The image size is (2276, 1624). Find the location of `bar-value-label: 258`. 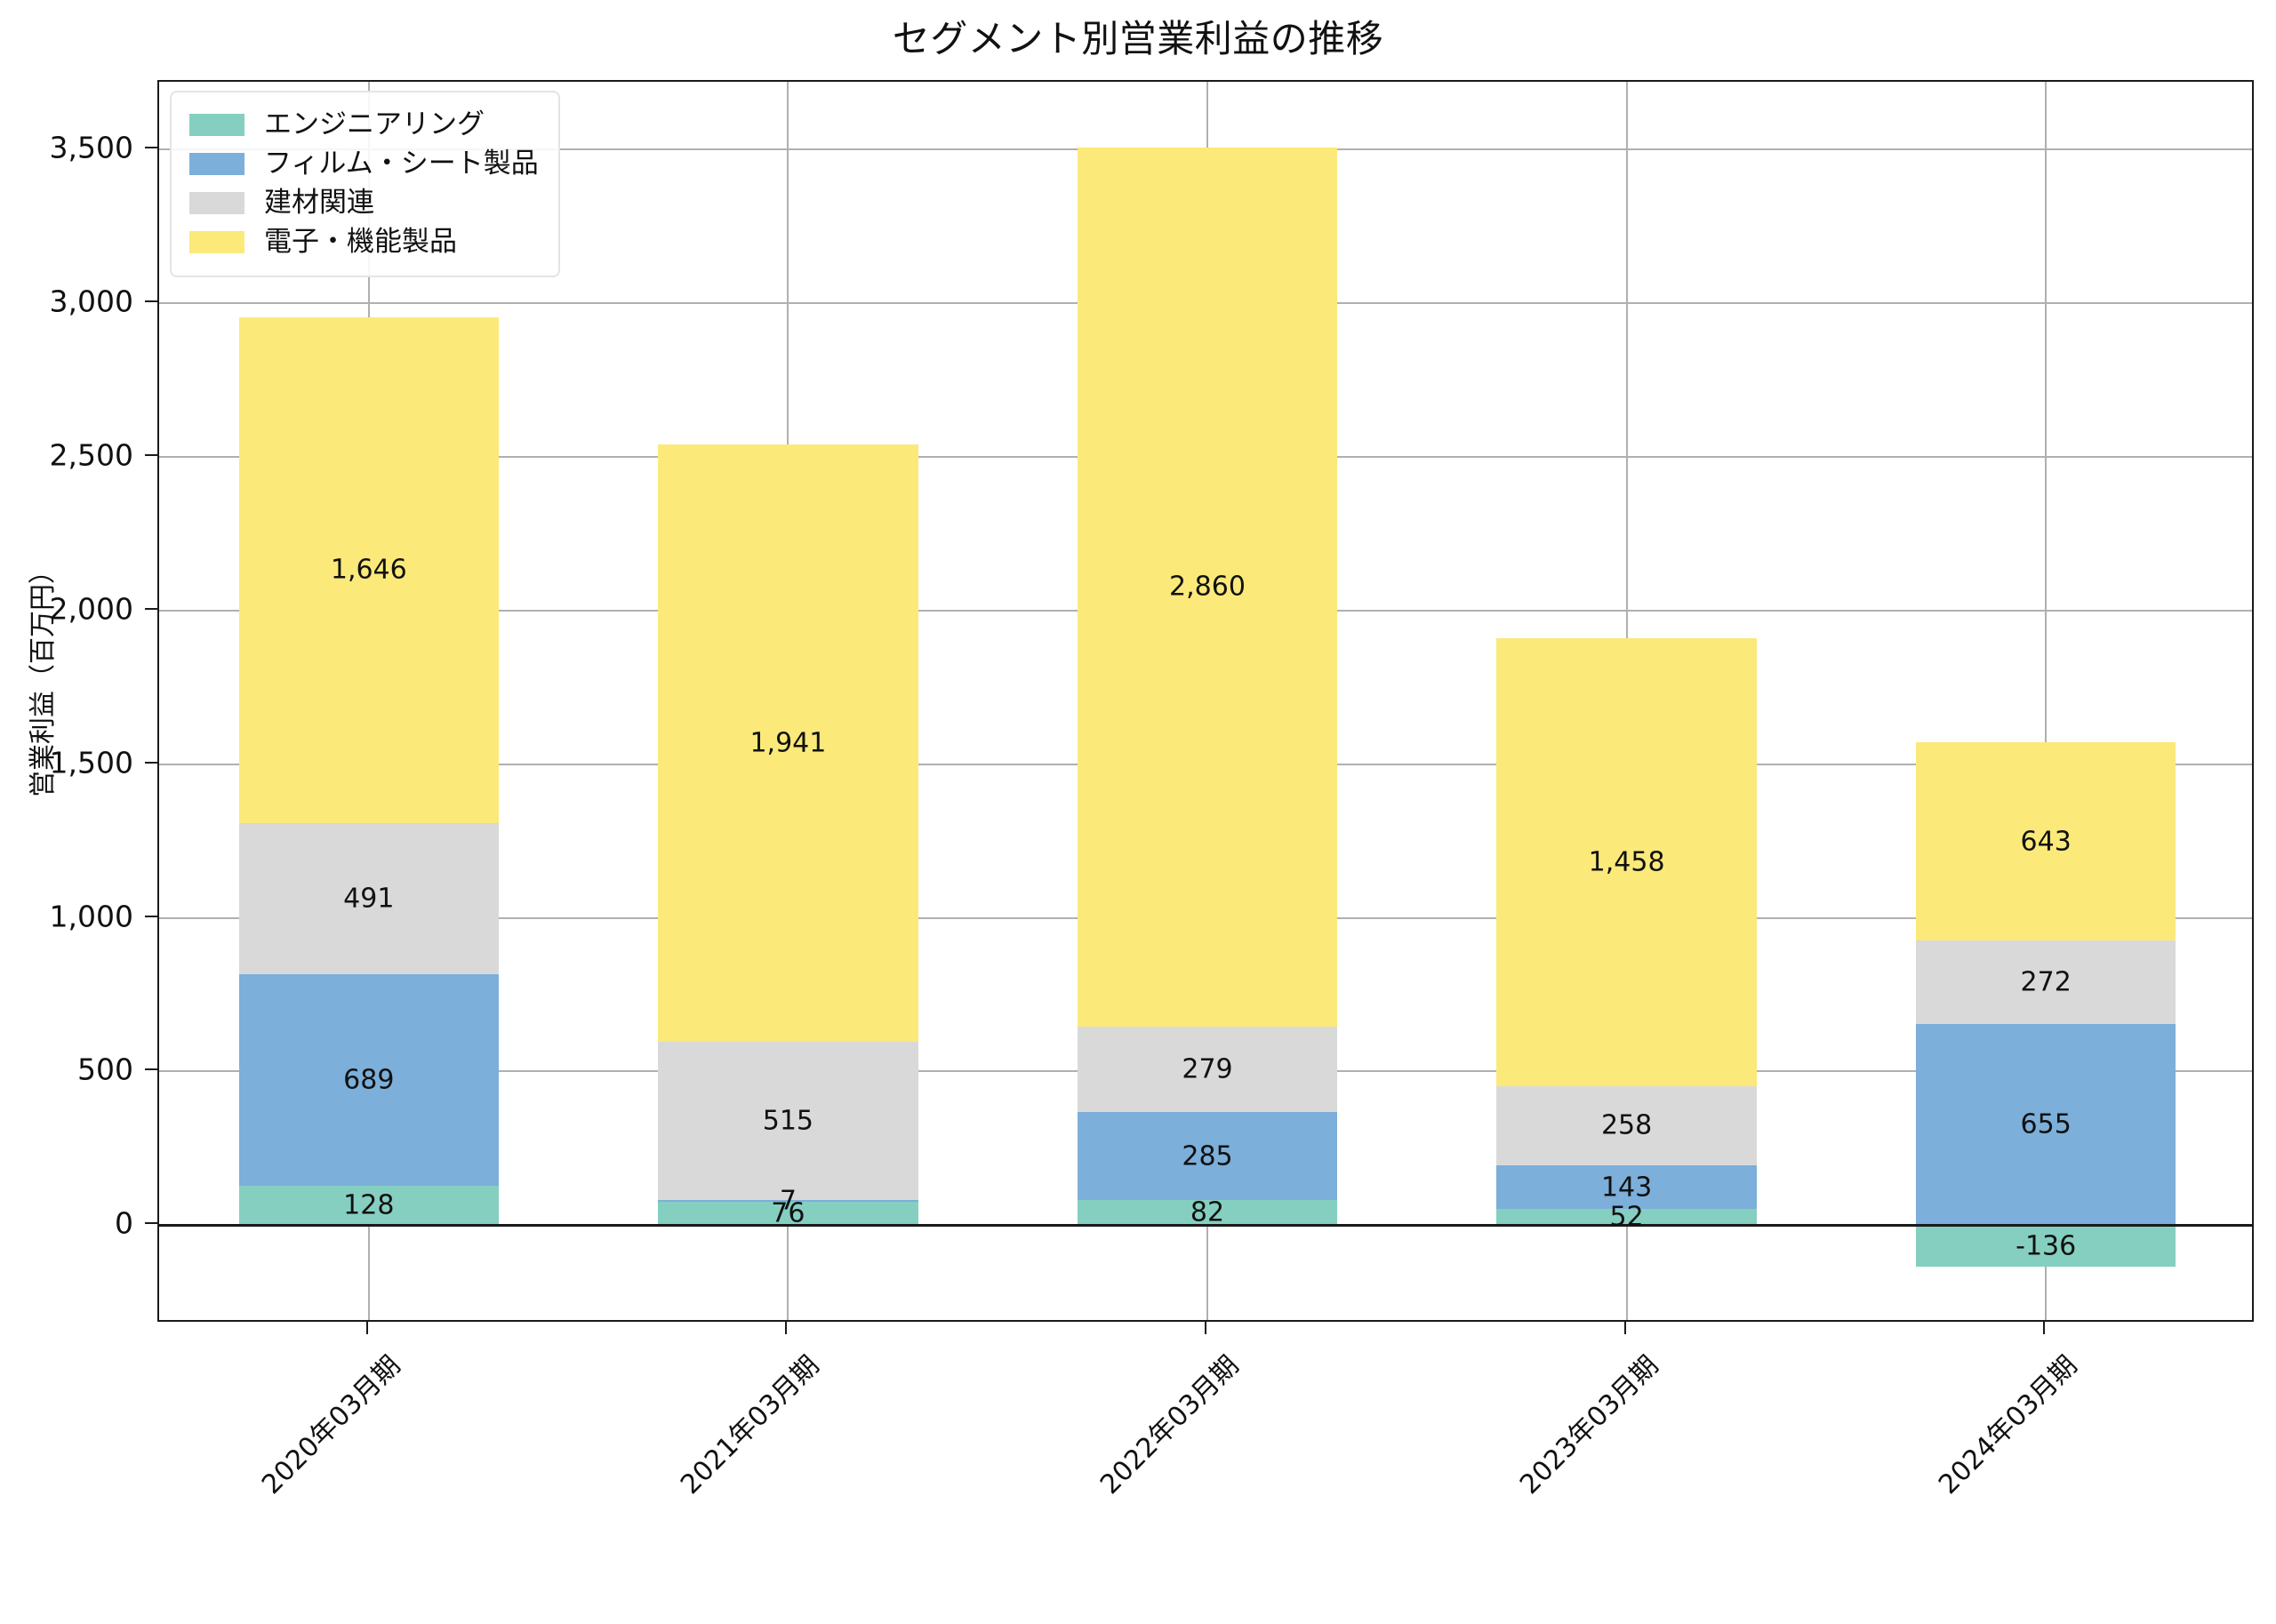

bar-value-label: 258 is located at coordinates (1626, 1125).